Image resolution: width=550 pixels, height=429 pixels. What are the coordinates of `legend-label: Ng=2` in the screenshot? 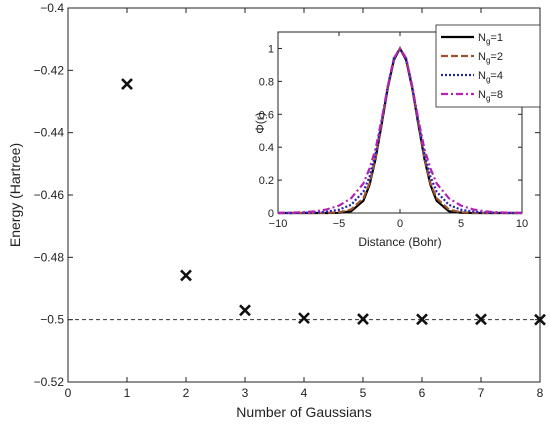 It's located at (490, 58).